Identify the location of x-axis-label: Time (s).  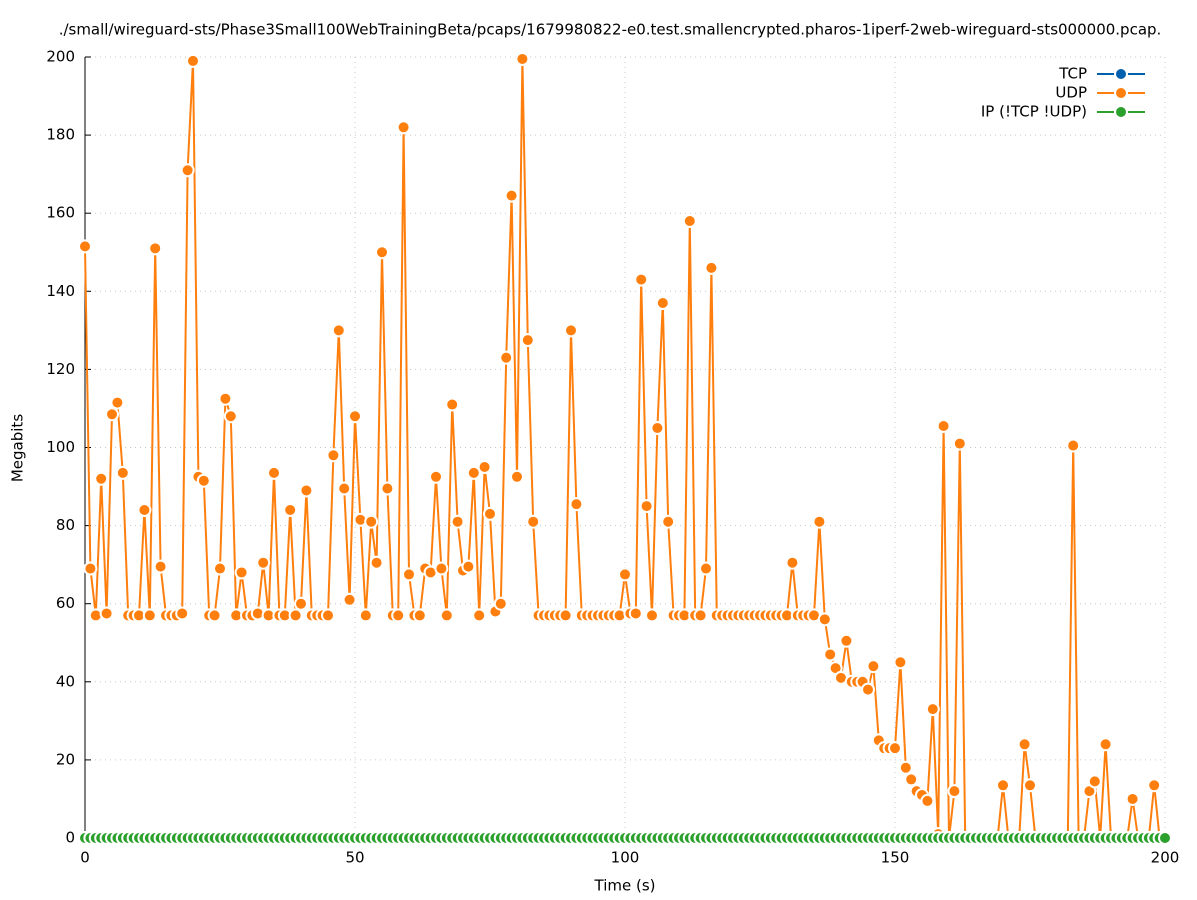
(625, 886).